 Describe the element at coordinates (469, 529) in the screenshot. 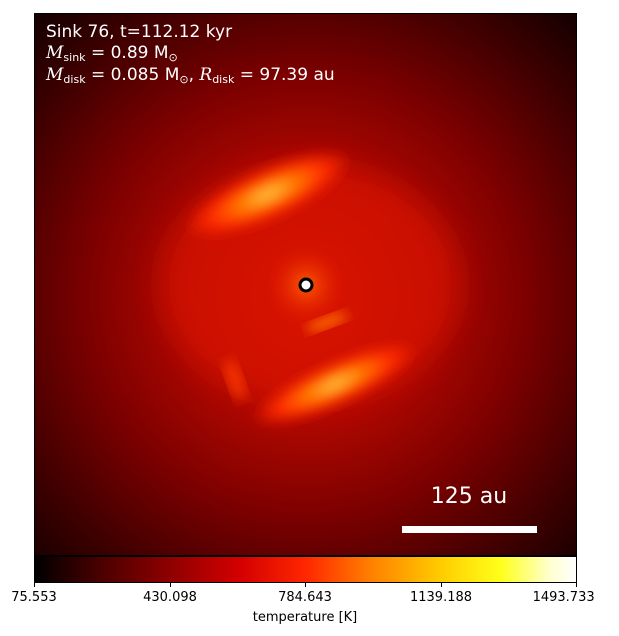

I see `scale-bar` at that location.